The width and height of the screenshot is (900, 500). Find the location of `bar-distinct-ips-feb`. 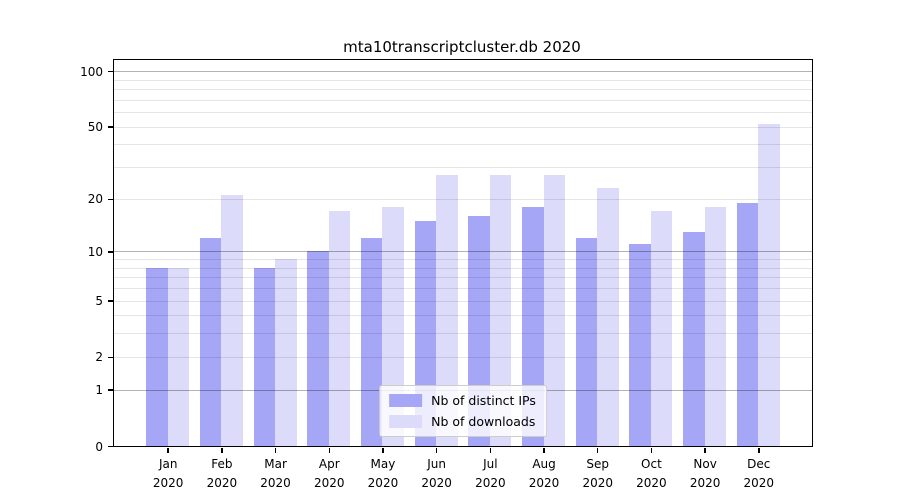

bar-distinct-ips-feb is located at coordinates (210, 341).